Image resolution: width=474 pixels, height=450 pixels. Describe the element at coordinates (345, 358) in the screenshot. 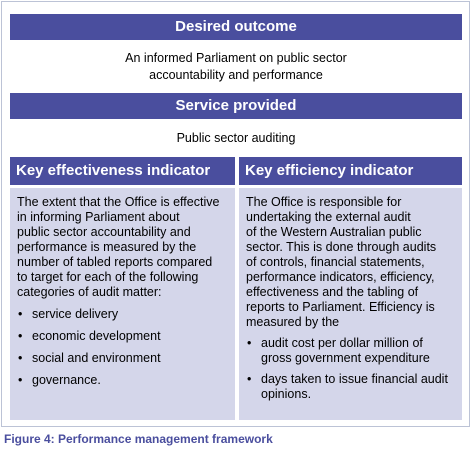

I see `list-item-line: gross government expenditure` at that location.